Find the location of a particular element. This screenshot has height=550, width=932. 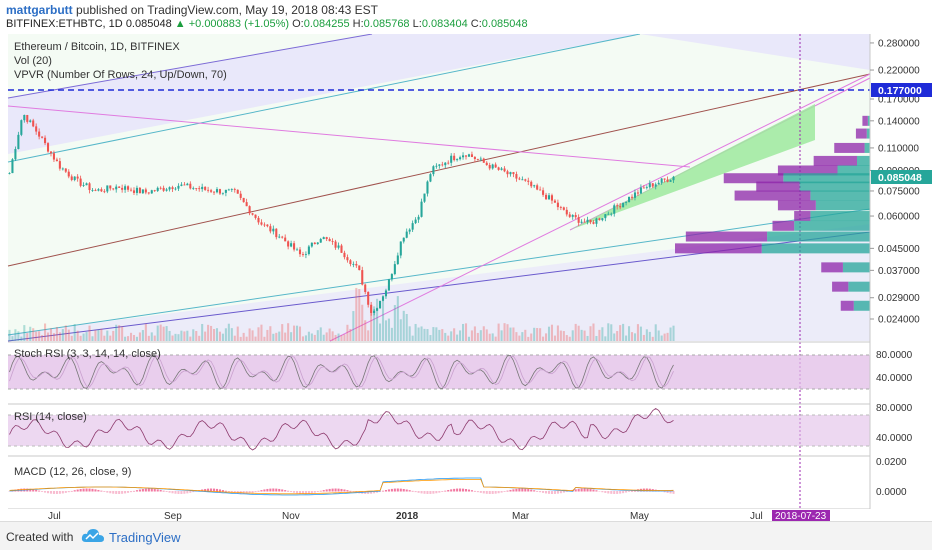

time-axis is located at coordinates (466, 515).